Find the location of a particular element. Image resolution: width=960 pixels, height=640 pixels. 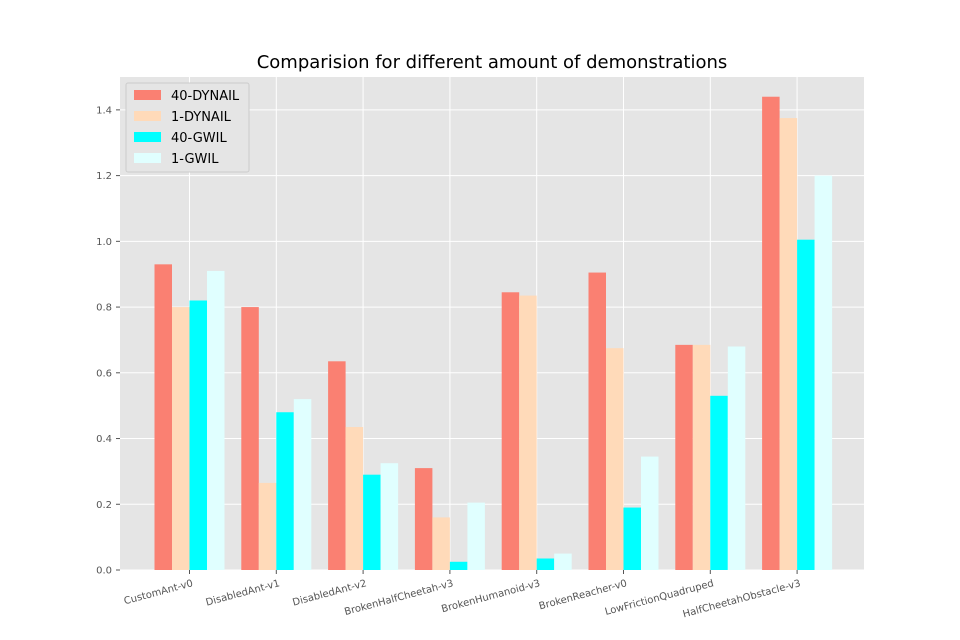

legend-swatch-40-gwil is located at coordinates (147, 137).